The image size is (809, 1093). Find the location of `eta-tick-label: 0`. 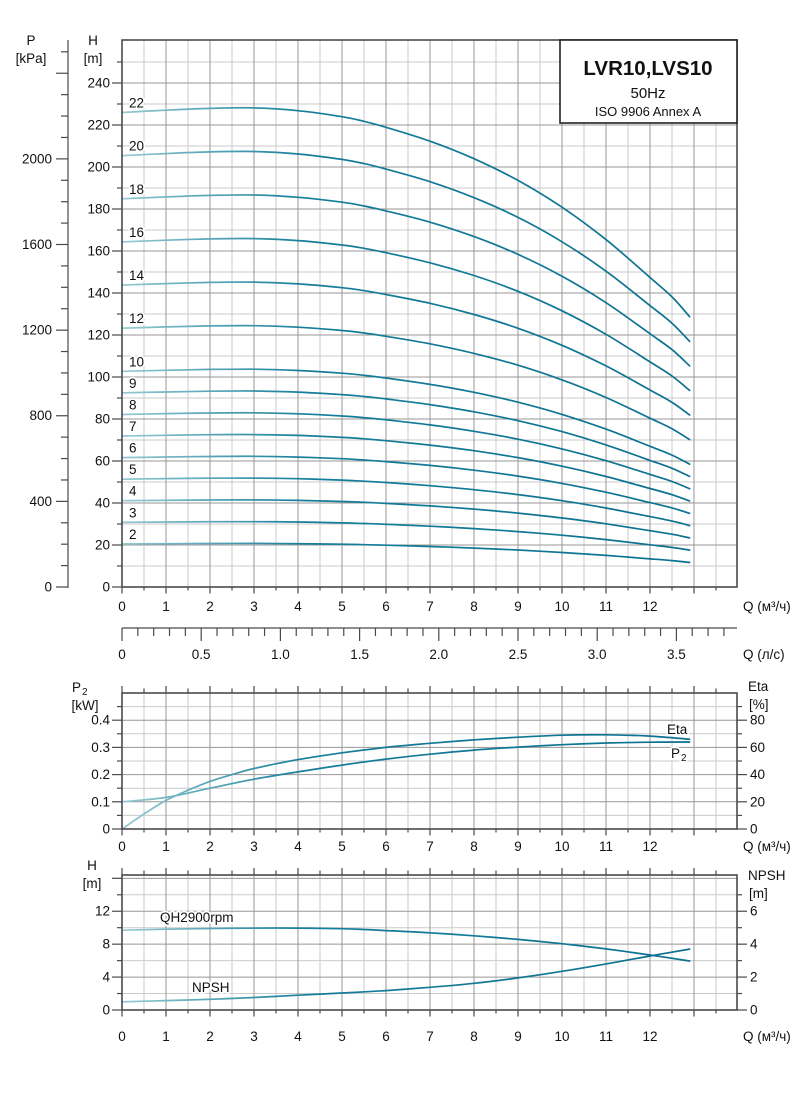

eta-tick-label: 0 is located at coordinates (754, 829).